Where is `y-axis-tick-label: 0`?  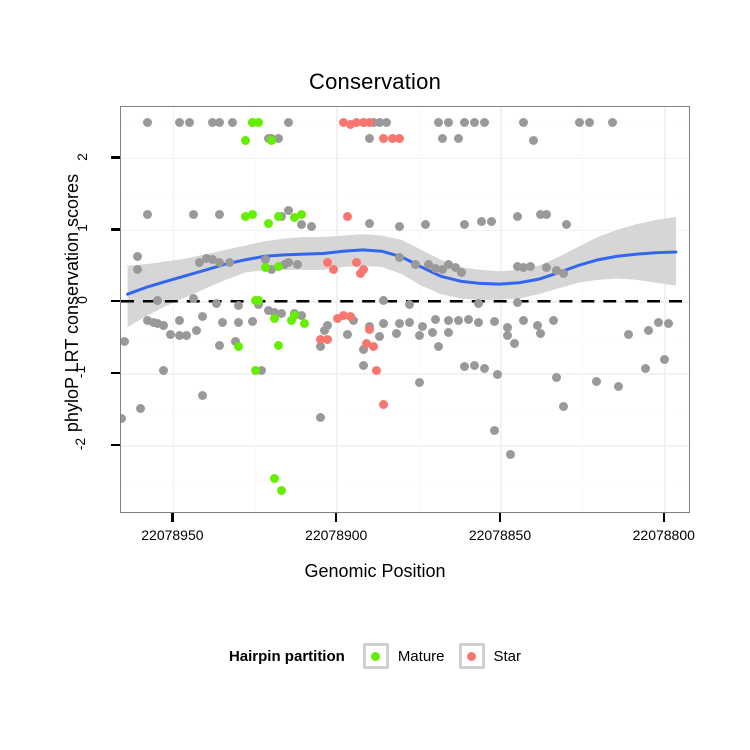 y-axis-tick-label: 0 is located at coordinates (82, 300).